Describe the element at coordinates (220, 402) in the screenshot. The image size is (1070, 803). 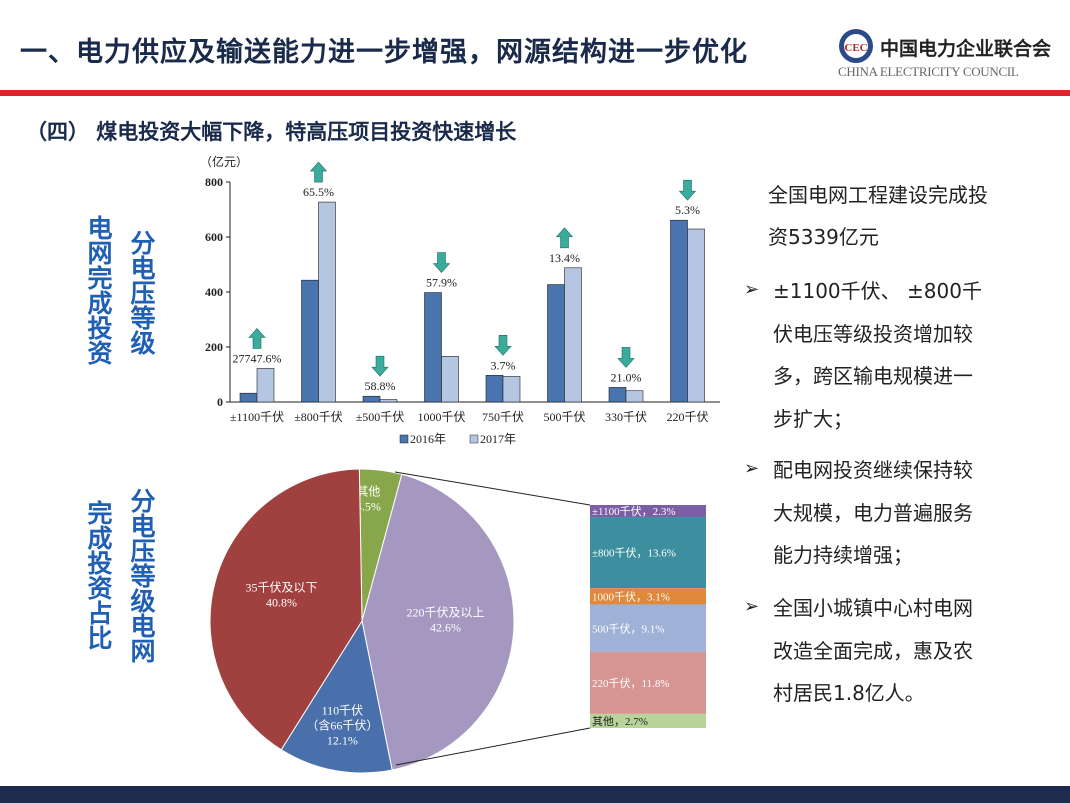
I see `y-tick-label: 0` at that location.